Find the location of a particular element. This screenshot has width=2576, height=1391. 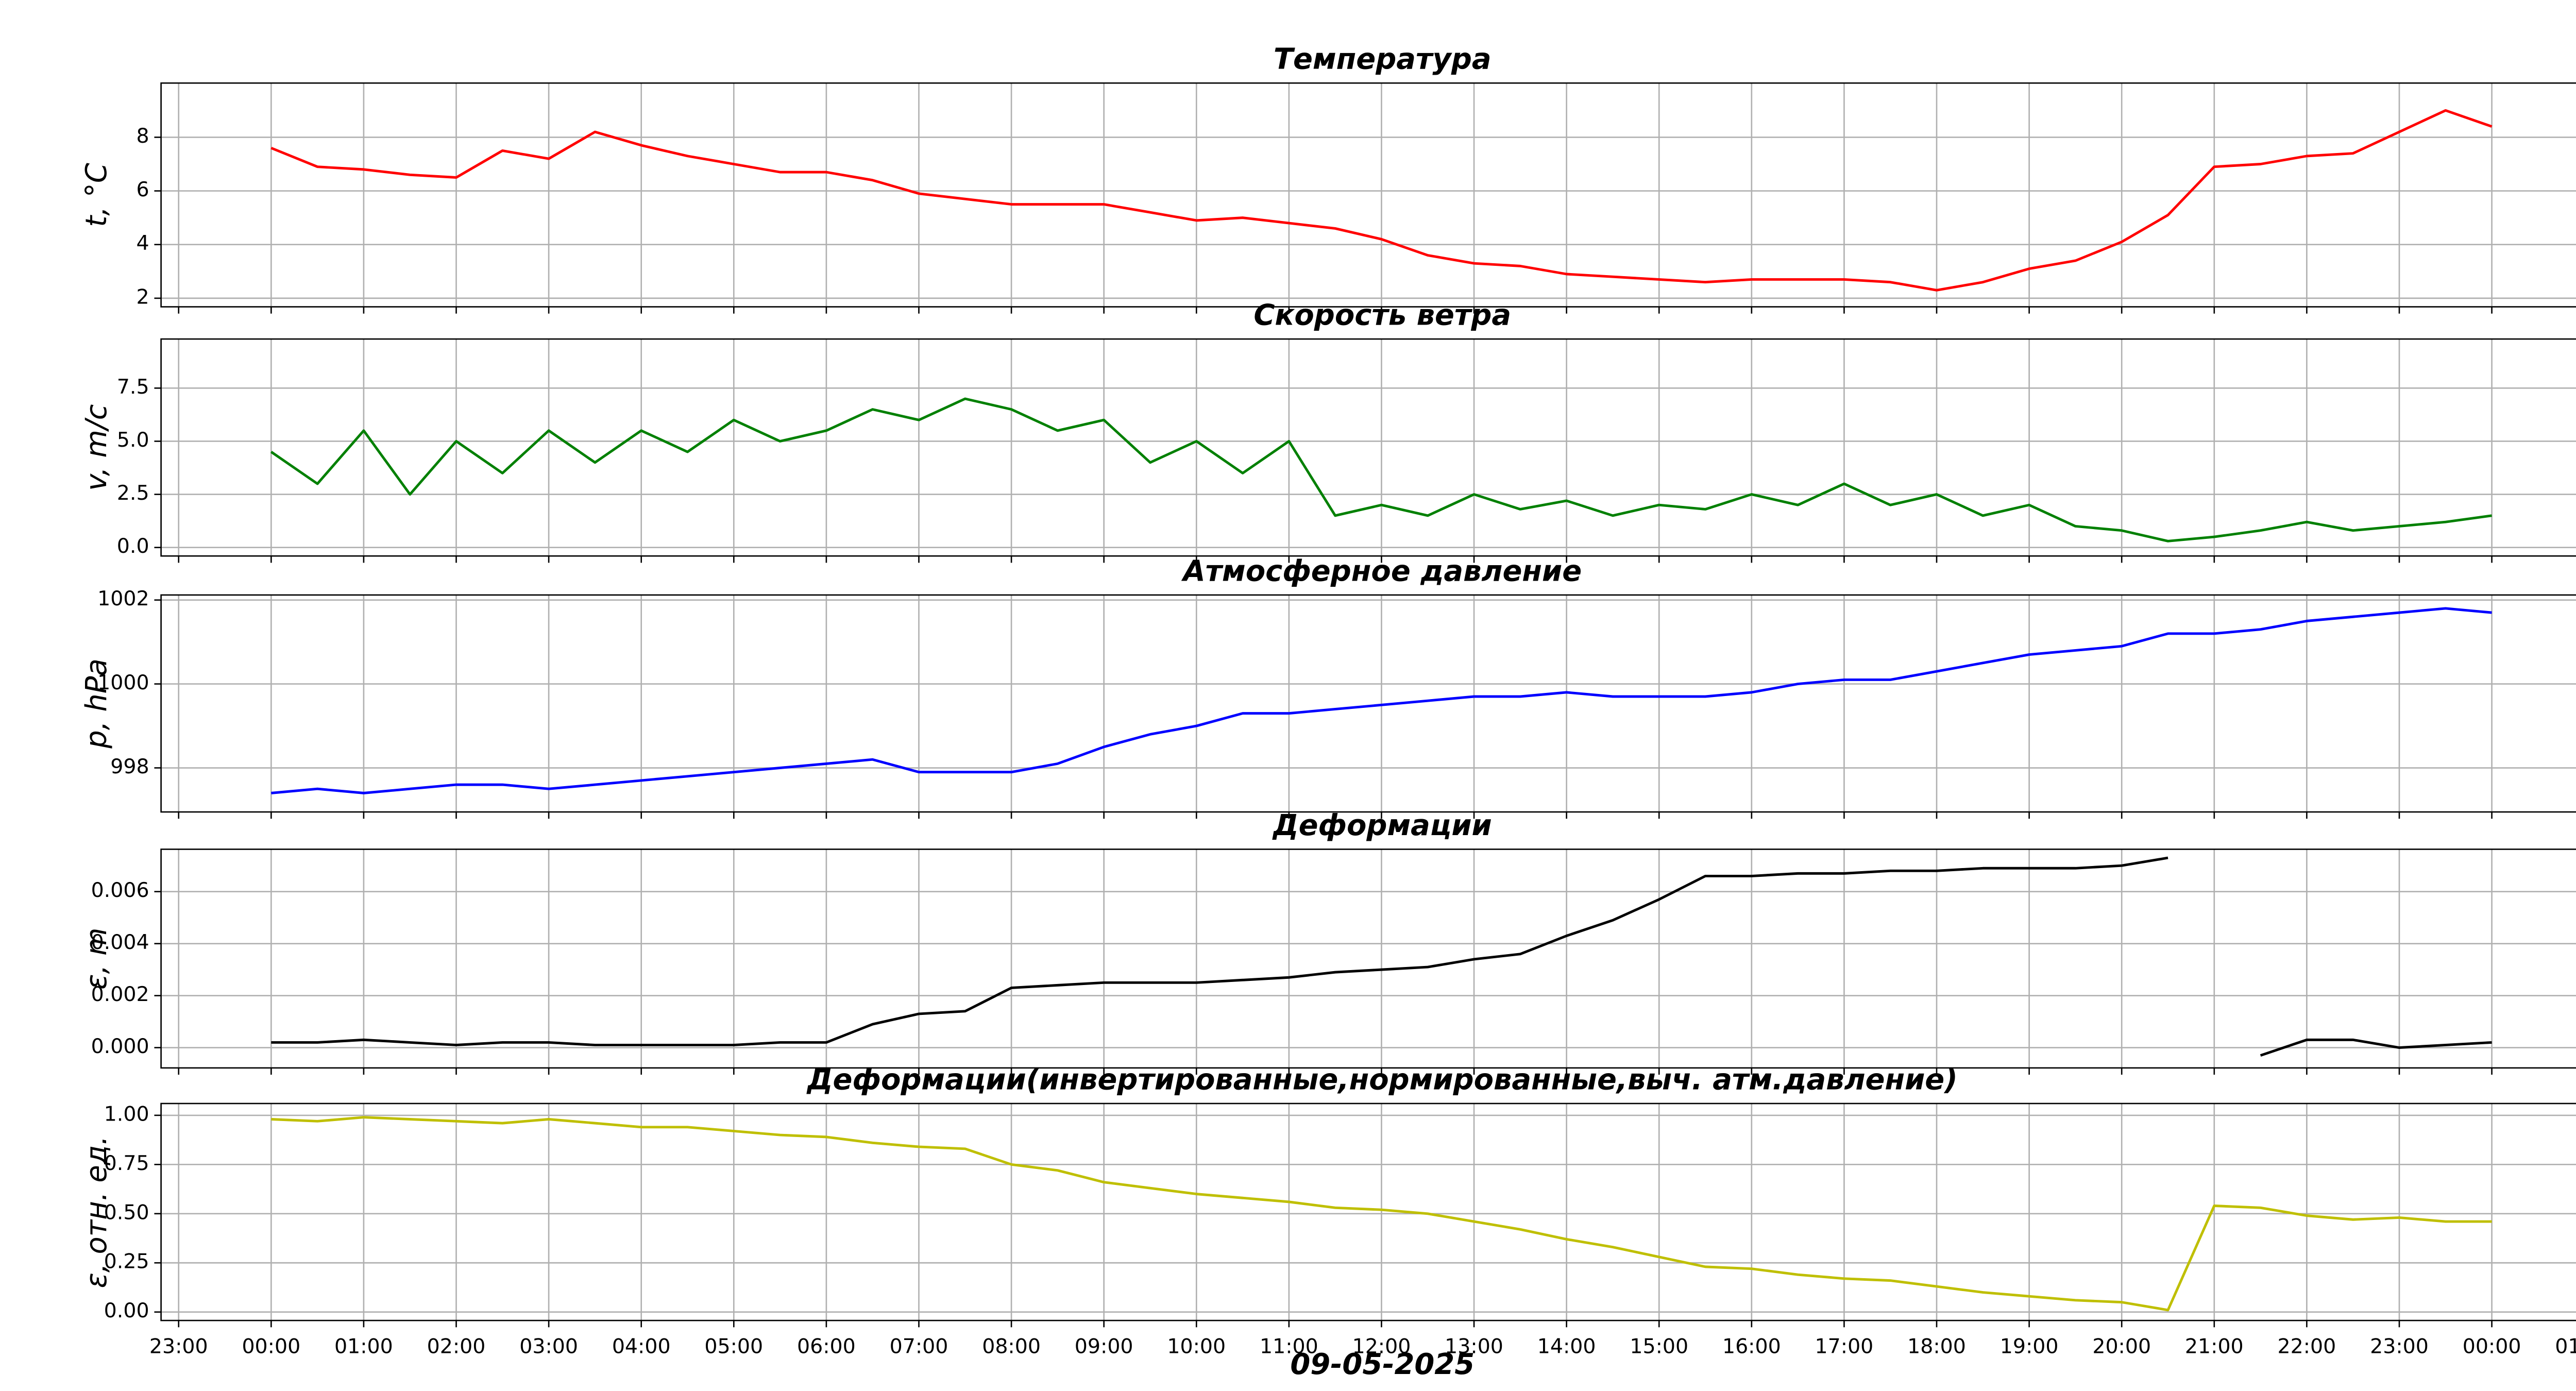

y-tick-label: 5.0 is located at coordinates (133, 440).